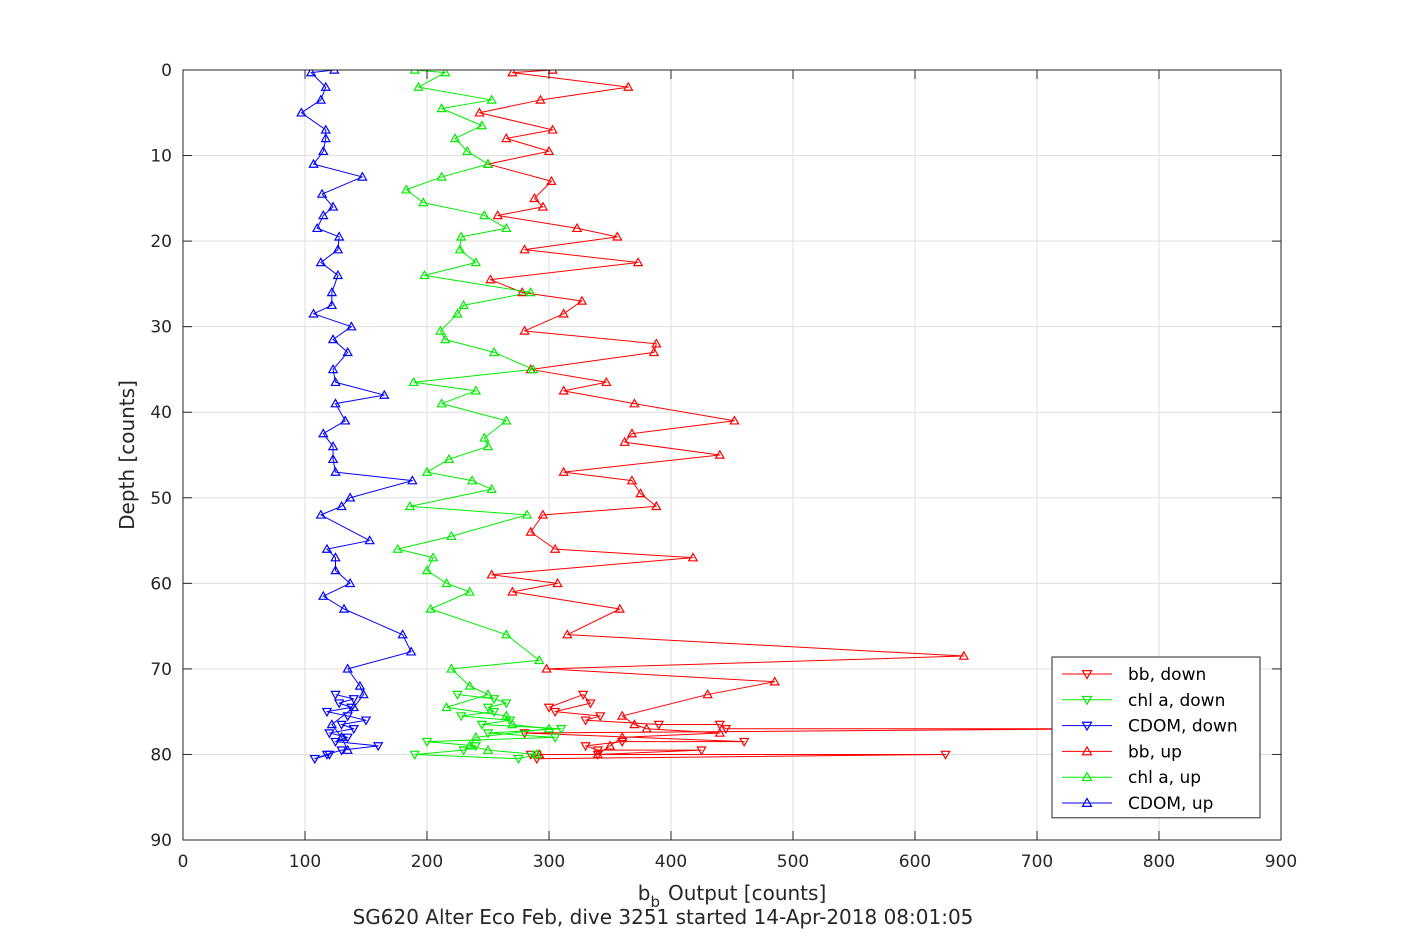  Describe the element at coordinates (1281, 862) in the screenshot. I see `x-tick-label: 900` at that location.